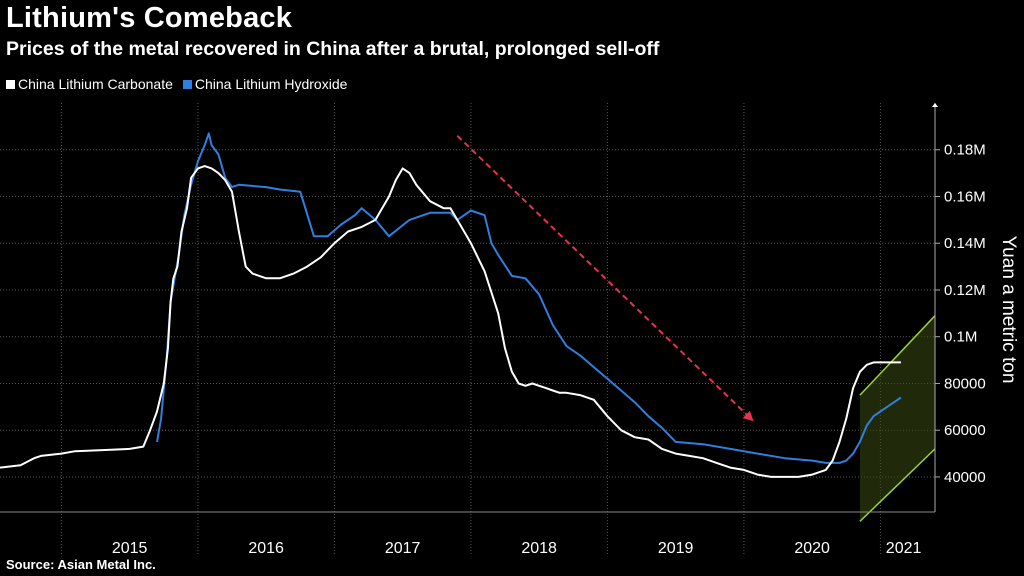  What do you see at coordinates (897, 418) in the screenshot?
I see `recovery-channel` at bounding box center [897, 418].